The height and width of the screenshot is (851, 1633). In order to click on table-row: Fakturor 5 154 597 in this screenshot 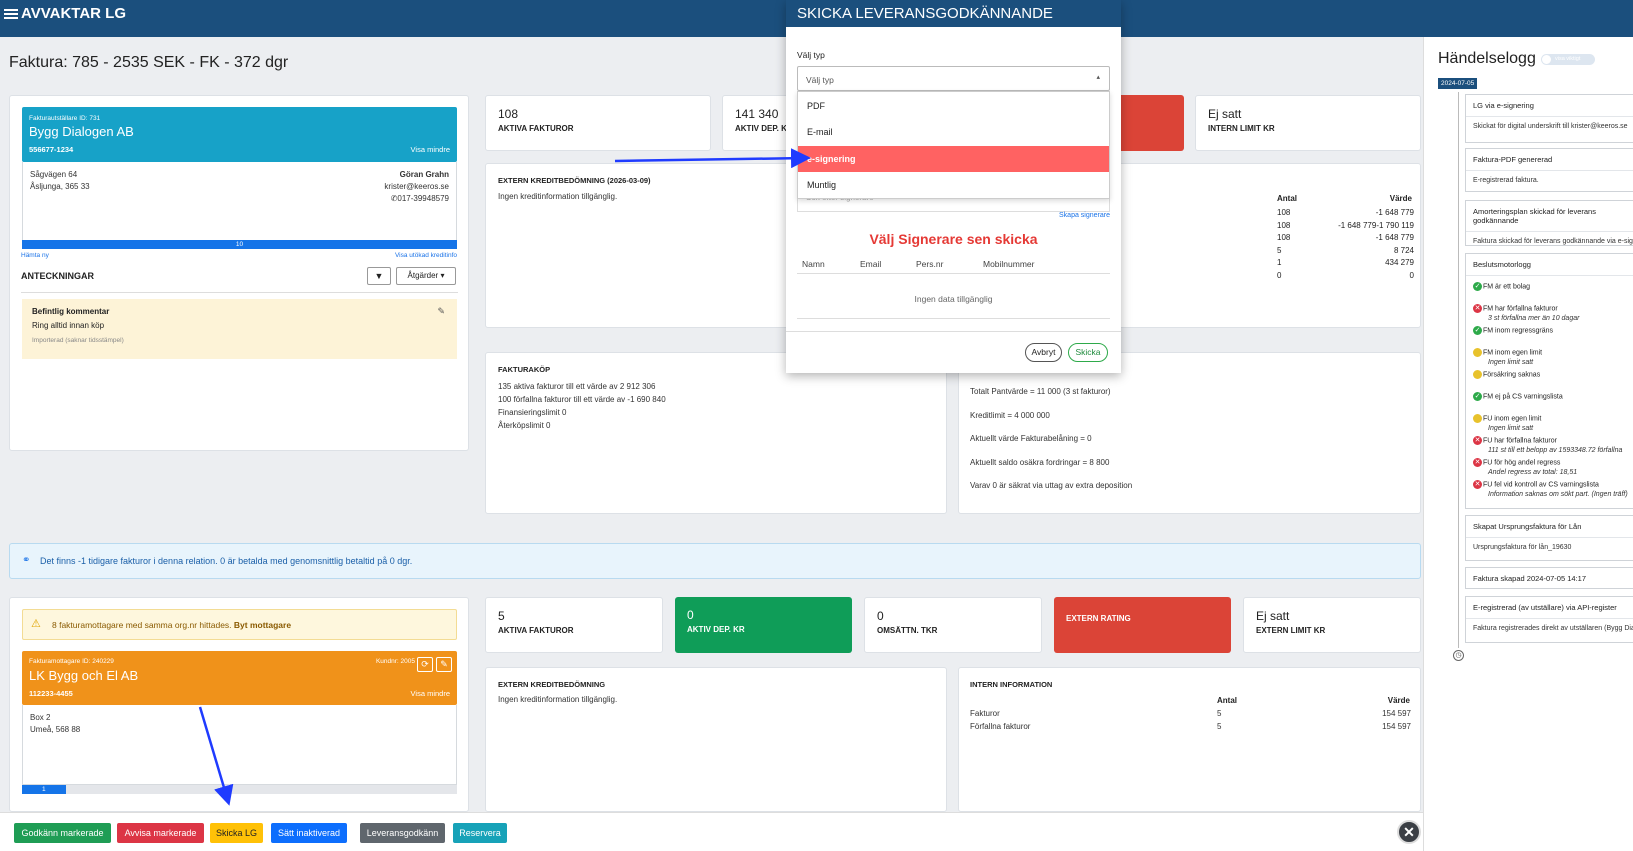, I will do `click(1190, 713)`.